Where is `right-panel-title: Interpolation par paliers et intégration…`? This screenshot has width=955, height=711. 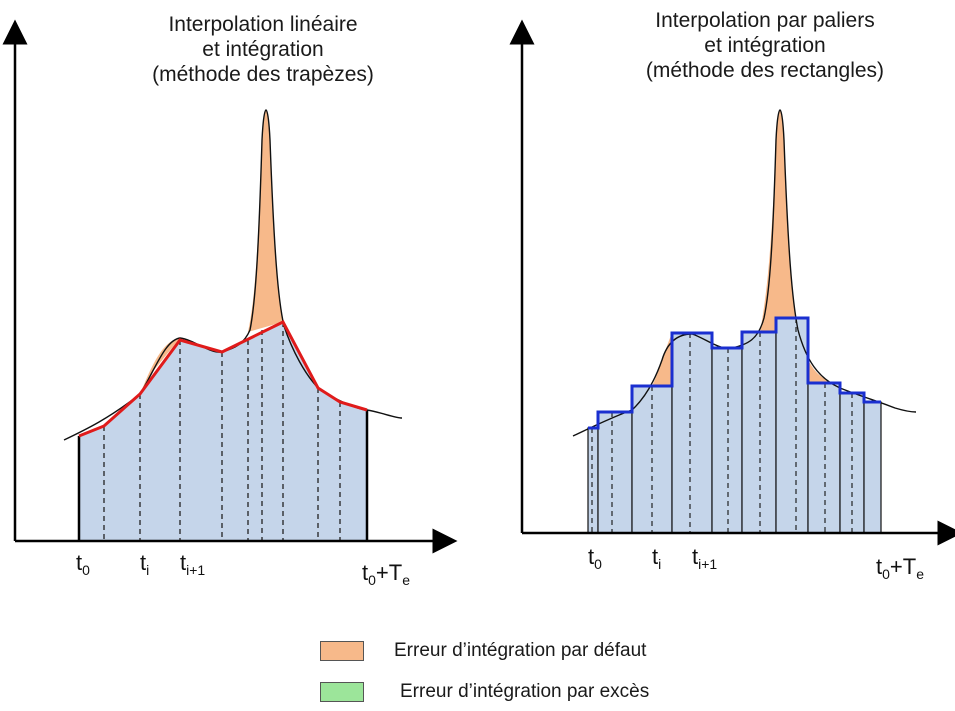 right-panel-title: Interpolation par paliers et intégration… is located at coordinates (765, 45).